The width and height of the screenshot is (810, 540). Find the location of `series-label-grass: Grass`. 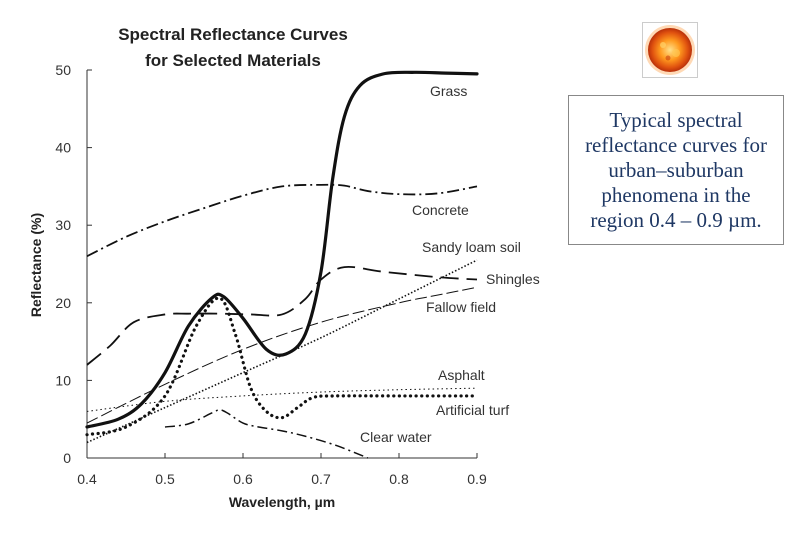

series-label-grass: Grass is located at coordinates (448, 91).